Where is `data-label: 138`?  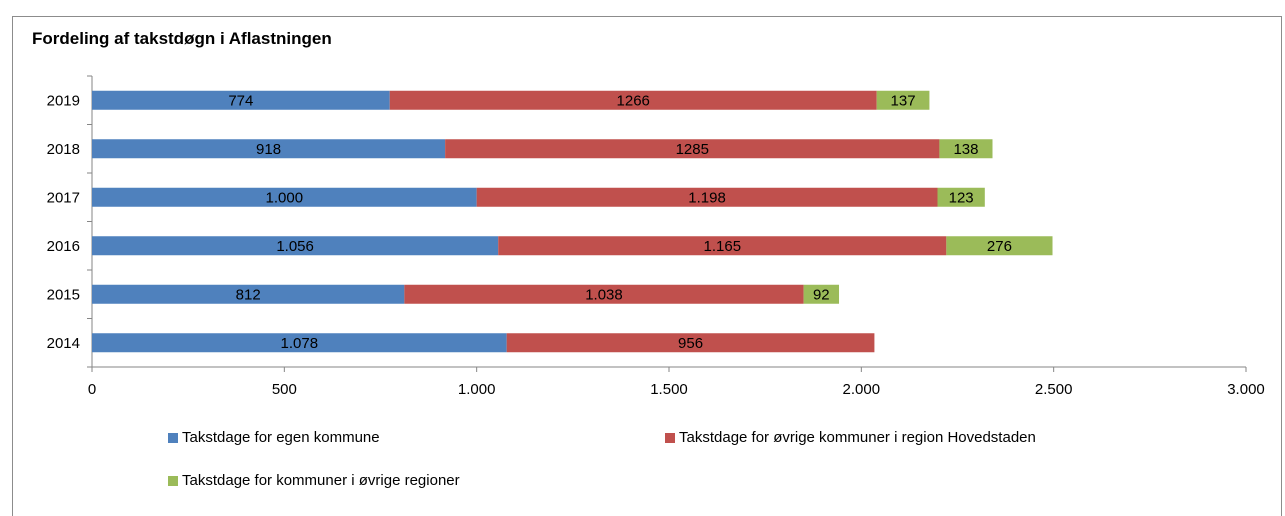
data-label: 138 is located at coordinates (965, 149).